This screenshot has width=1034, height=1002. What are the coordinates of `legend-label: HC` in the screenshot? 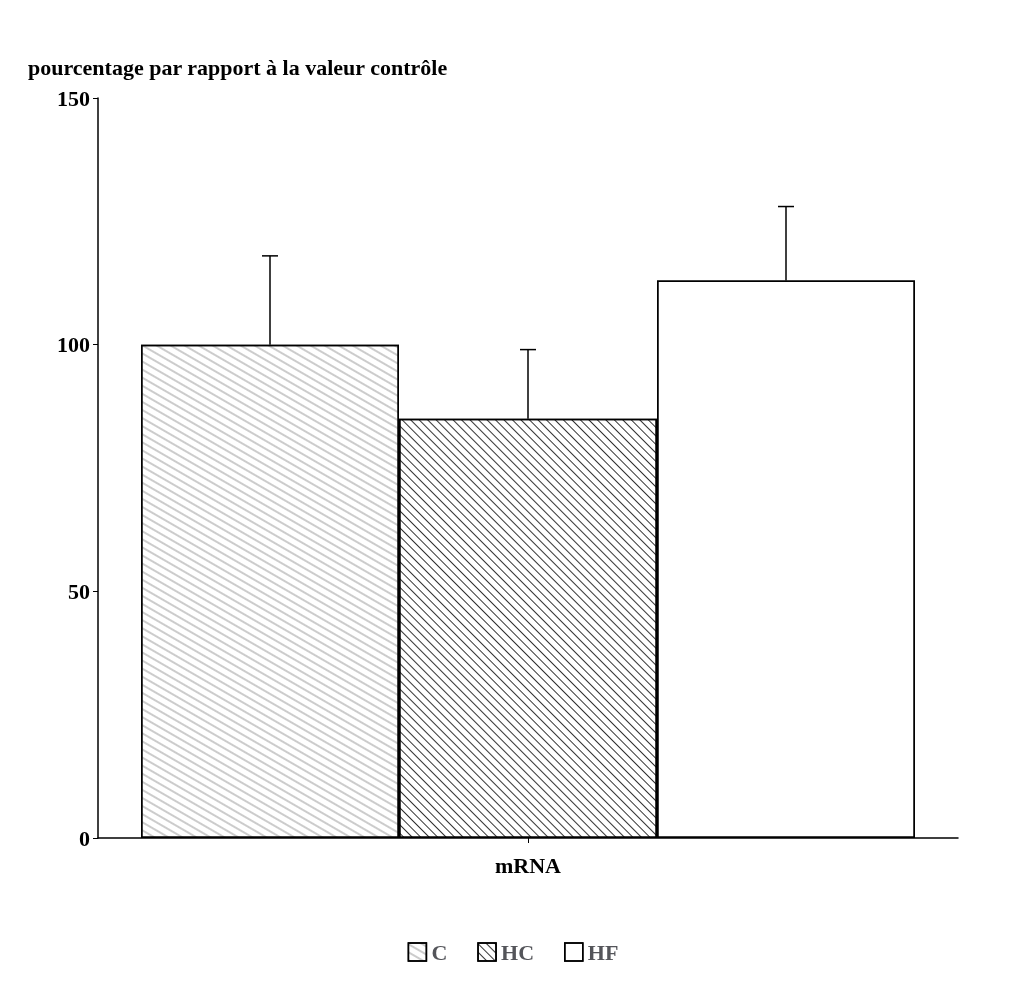 It's located at (518, 952).